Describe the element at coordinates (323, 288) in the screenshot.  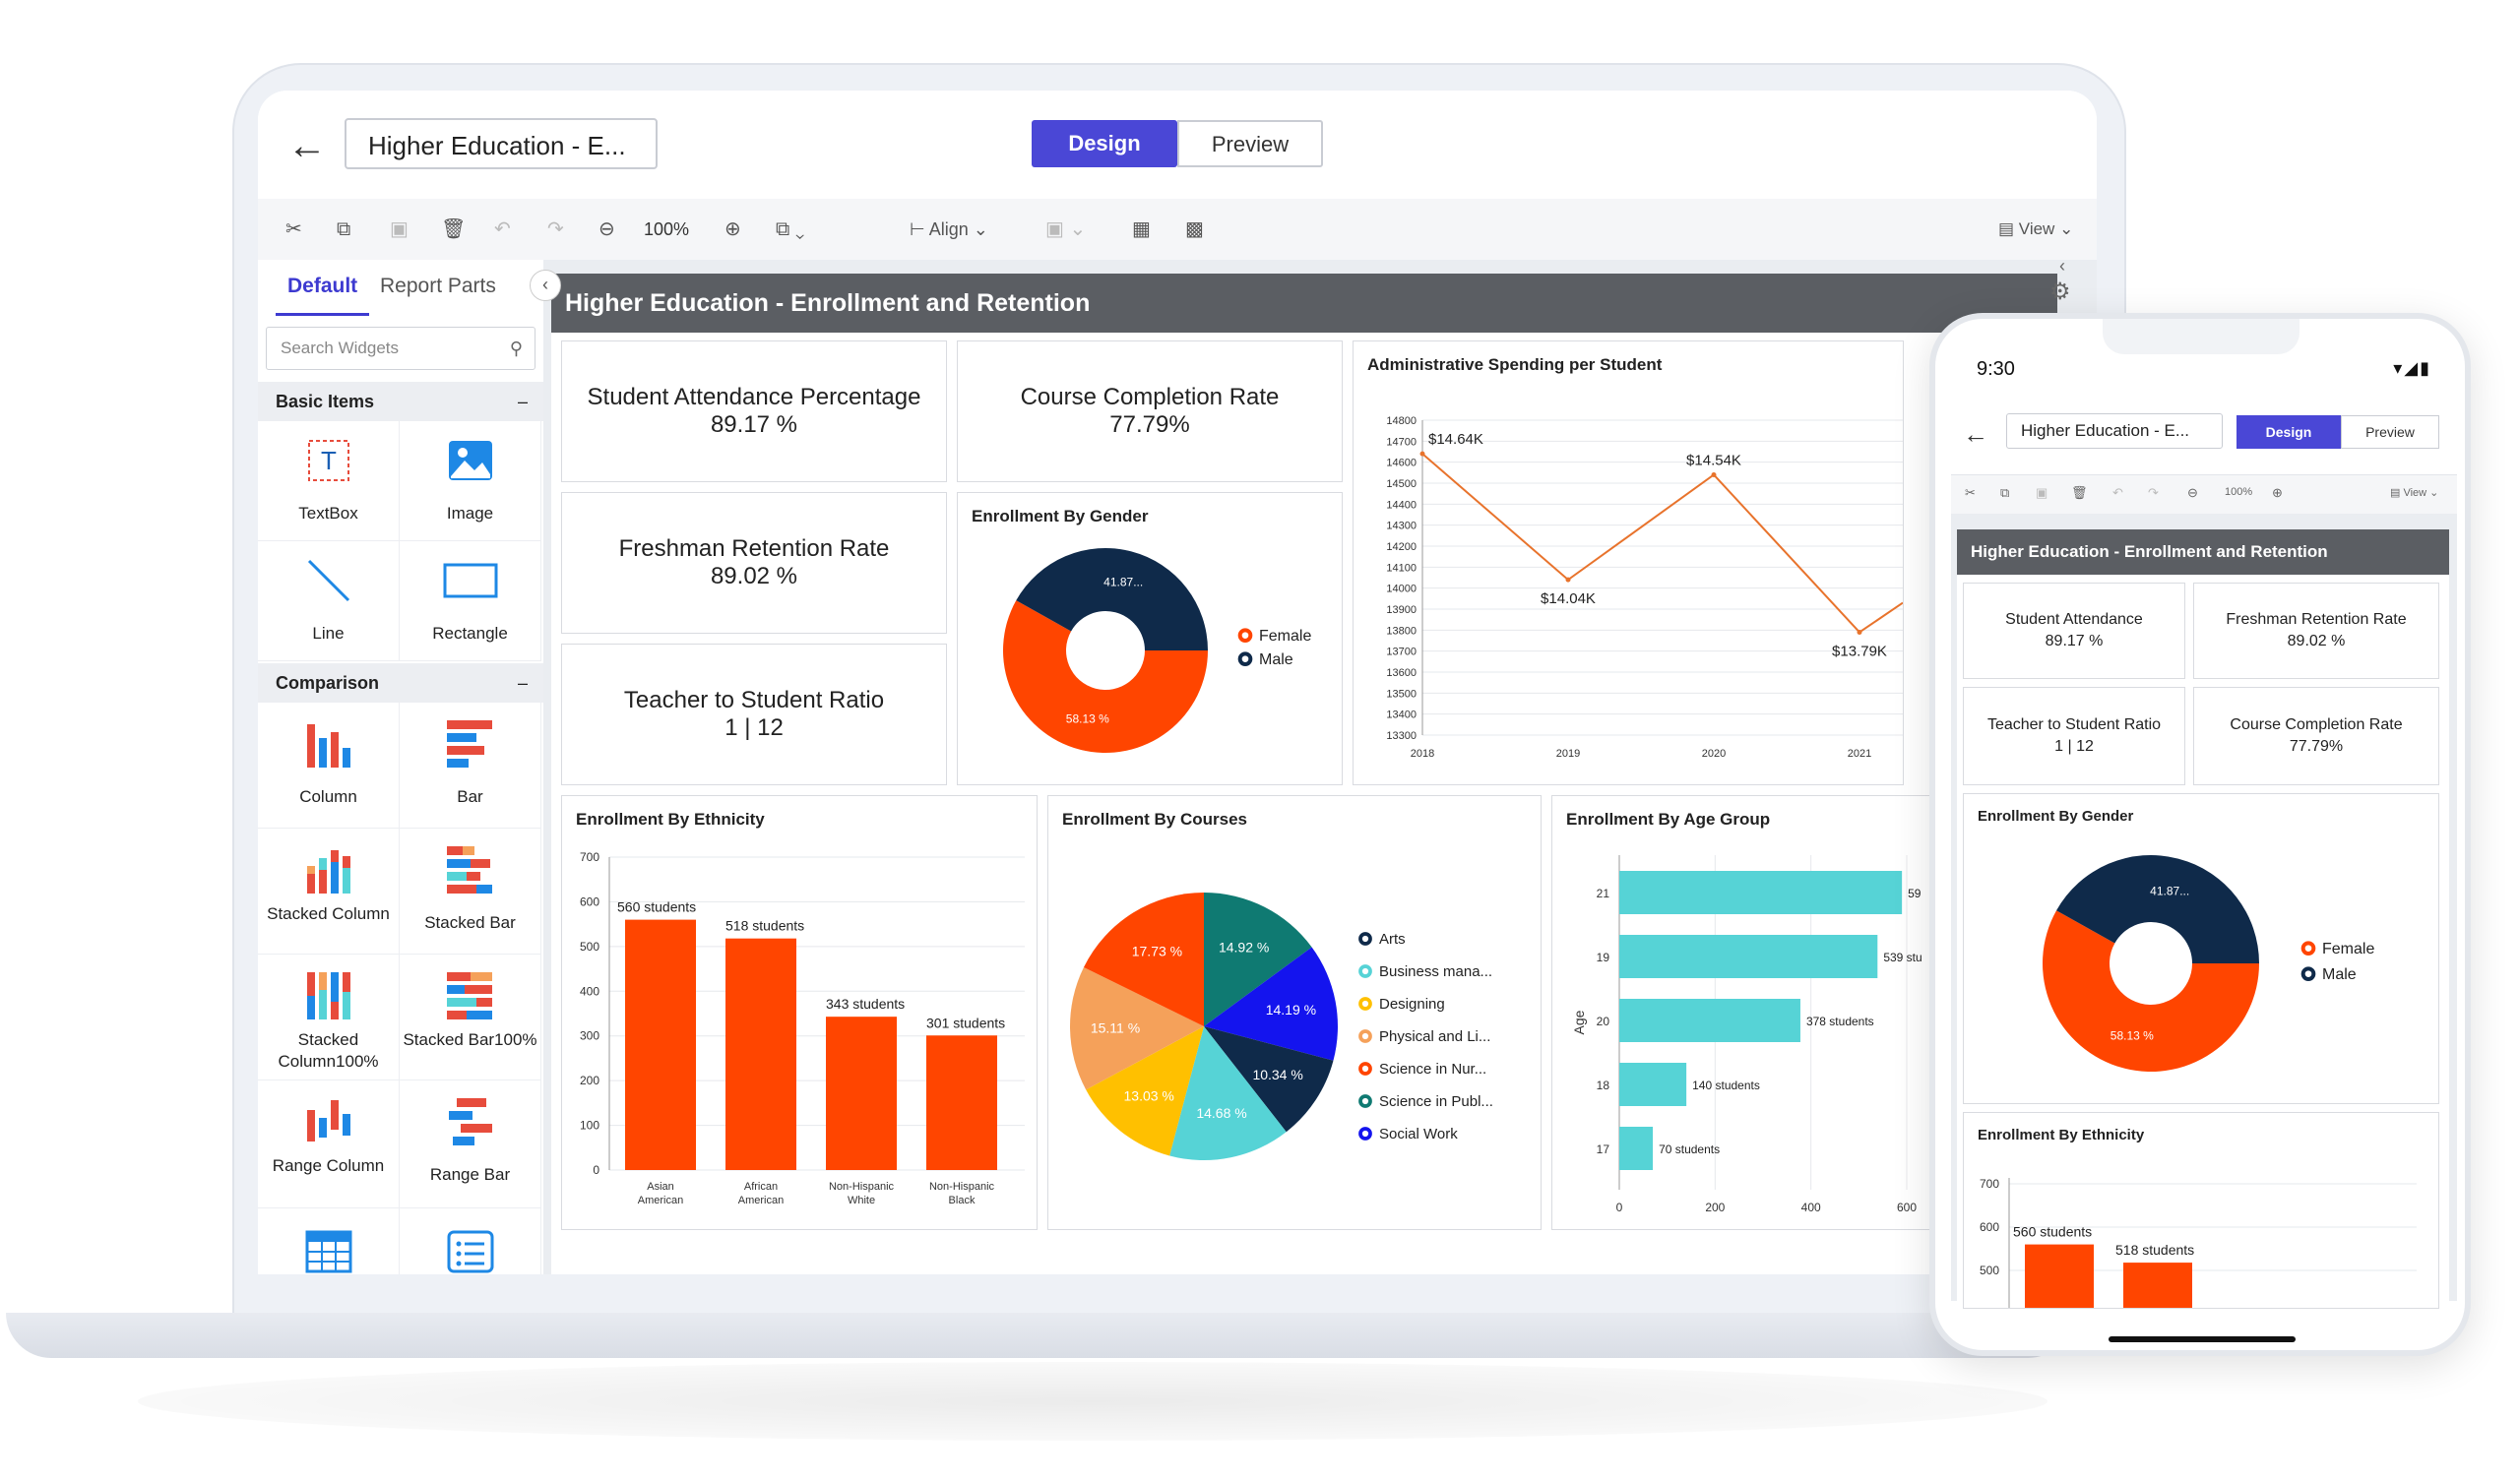
I see `tab-default: Default` at that location.